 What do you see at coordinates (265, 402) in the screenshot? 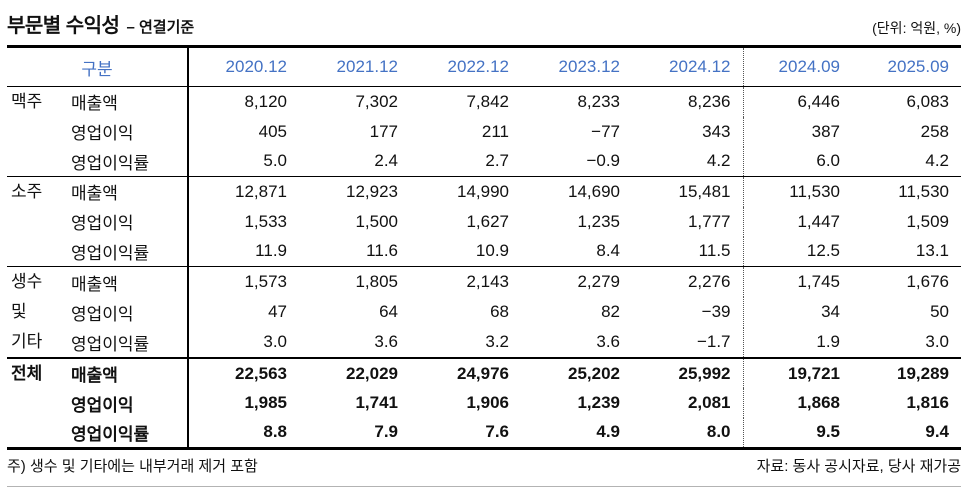
I see `cell: 1,985` at bounding box center [265, 402].